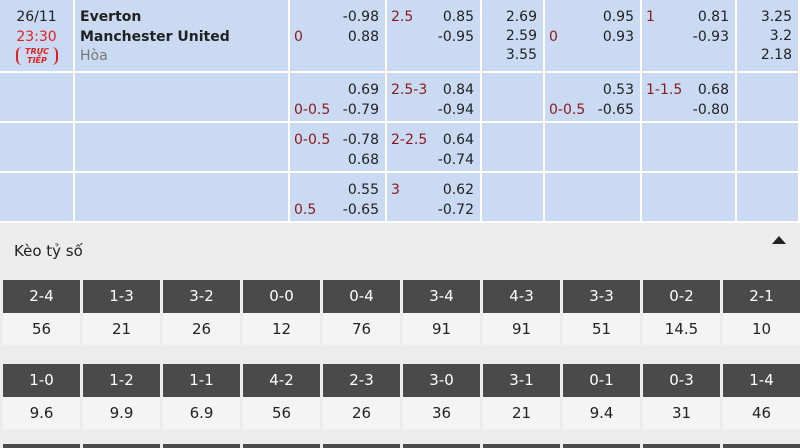 The width and height of the screenshot is (800, 448). What do you see at coordinates (521, 36) in the screenshot?
I see `result-odds: 2.59` at bounding box center [521, 36].